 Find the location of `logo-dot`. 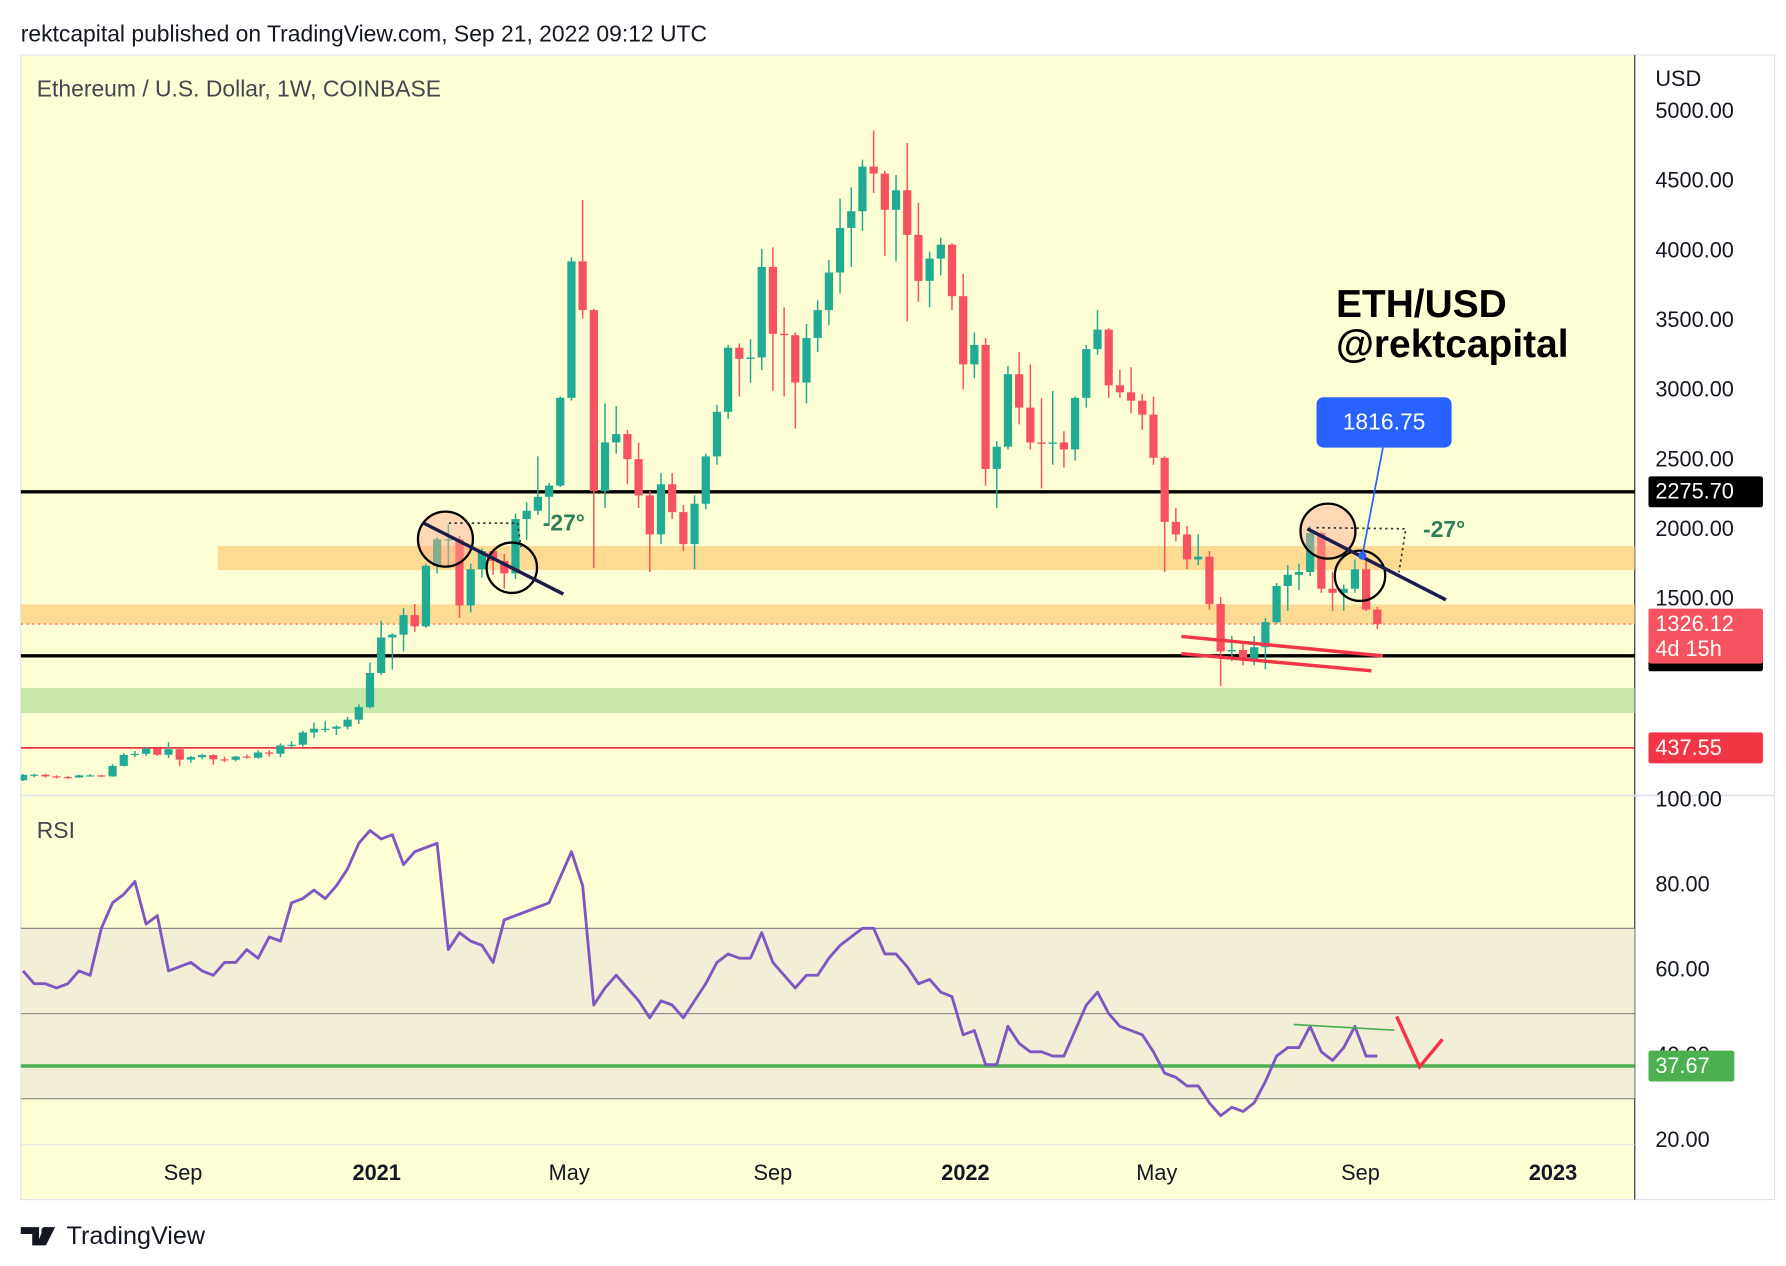

logo-dot is located at coordinates (45, 1230).